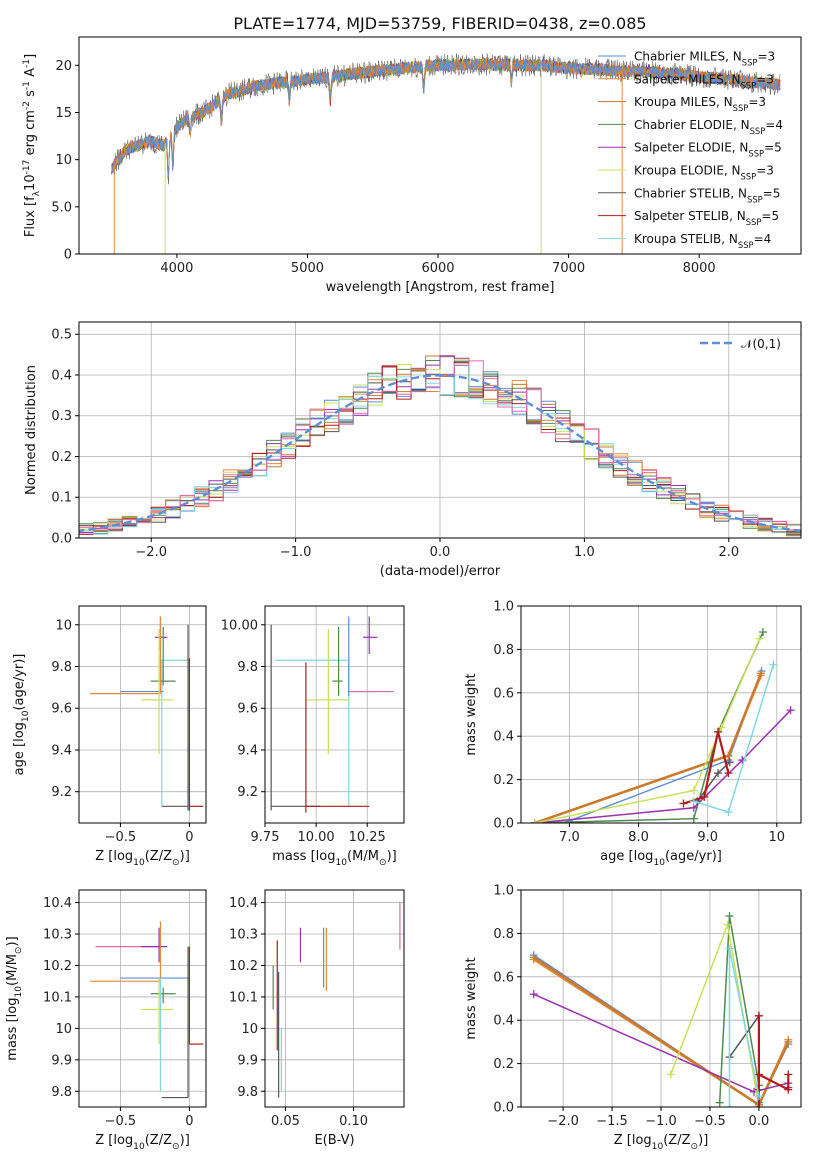 The width and height of the screenshot is (819, 1170). I want to click on legend-entry: Kroupa STELIB, NSSP=4, so click(702, 241).